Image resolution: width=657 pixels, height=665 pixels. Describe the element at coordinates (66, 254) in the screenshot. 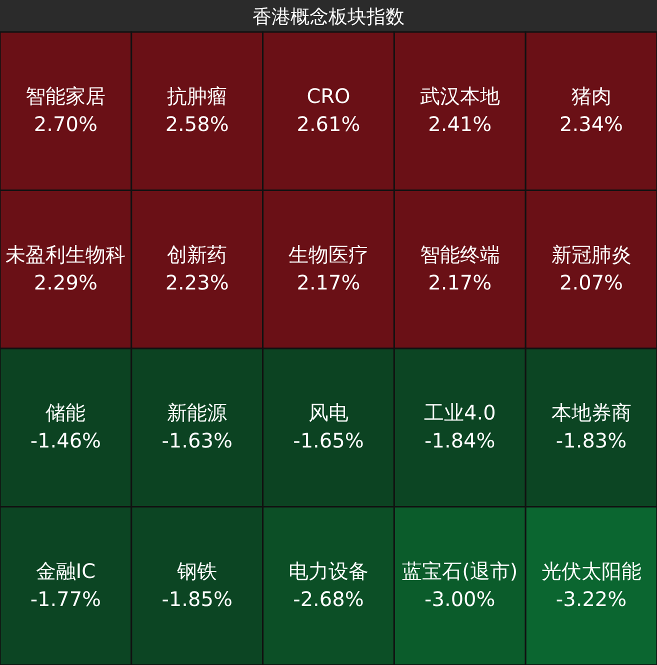

I see `category-label: 未盈利生物科` at that location.